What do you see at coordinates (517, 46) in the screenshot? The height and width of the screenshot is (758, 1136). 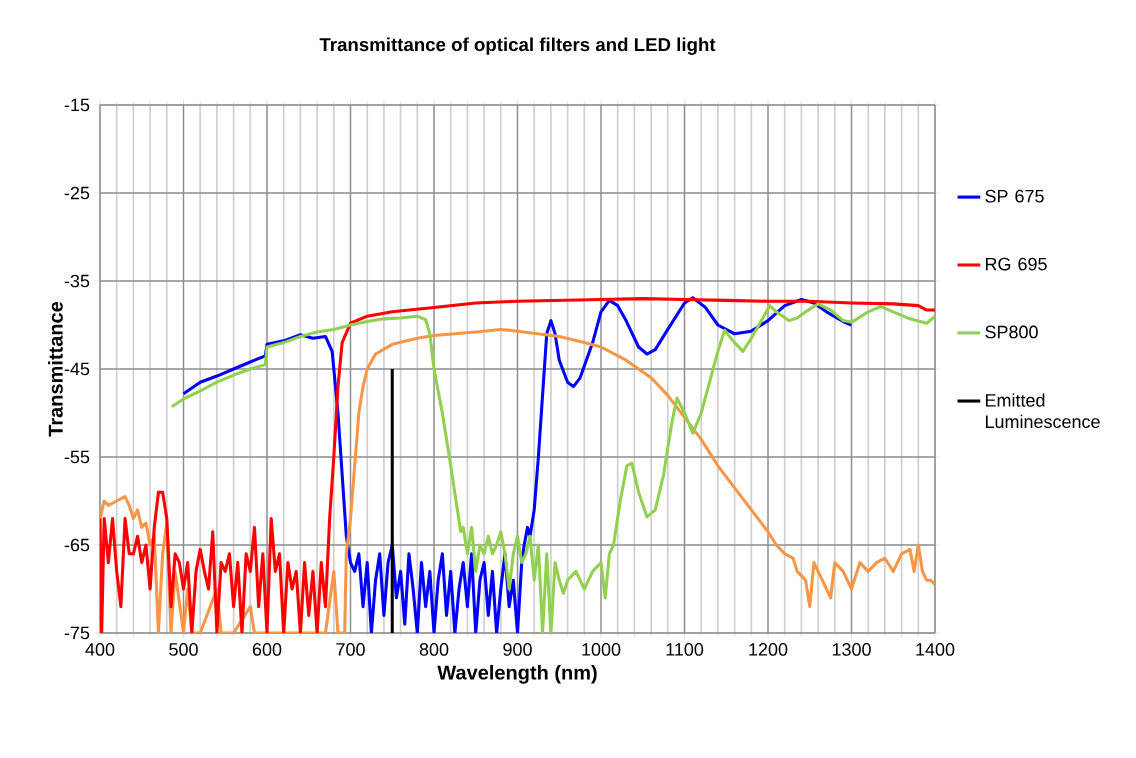 I see `chart-title: Transmittance of optical filters and LED light` at bounding box center [517, 46].